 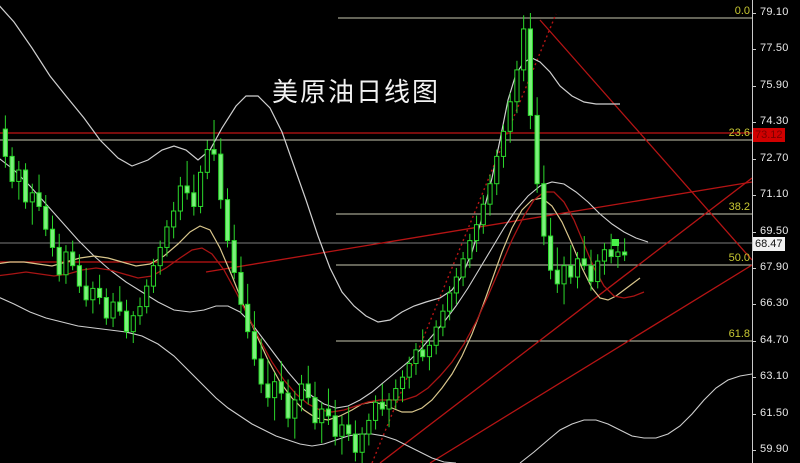 What do you see at coordinates (742, 11) in the screenshot?
I see `fibonacci-label-0-0: 0.0` at bounding box center [742, 11].